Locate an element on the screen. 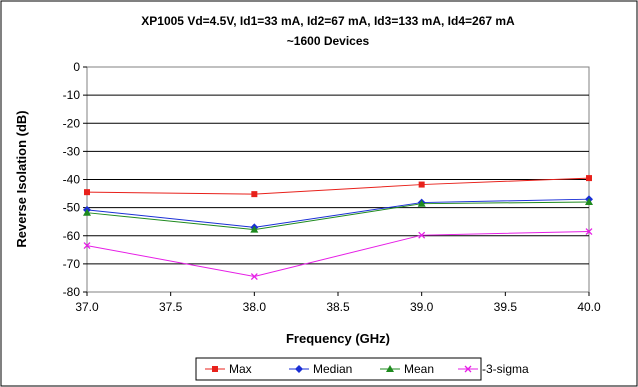 The image size is (638, 387). legend-label: Max is located at coordinates (240, 369).